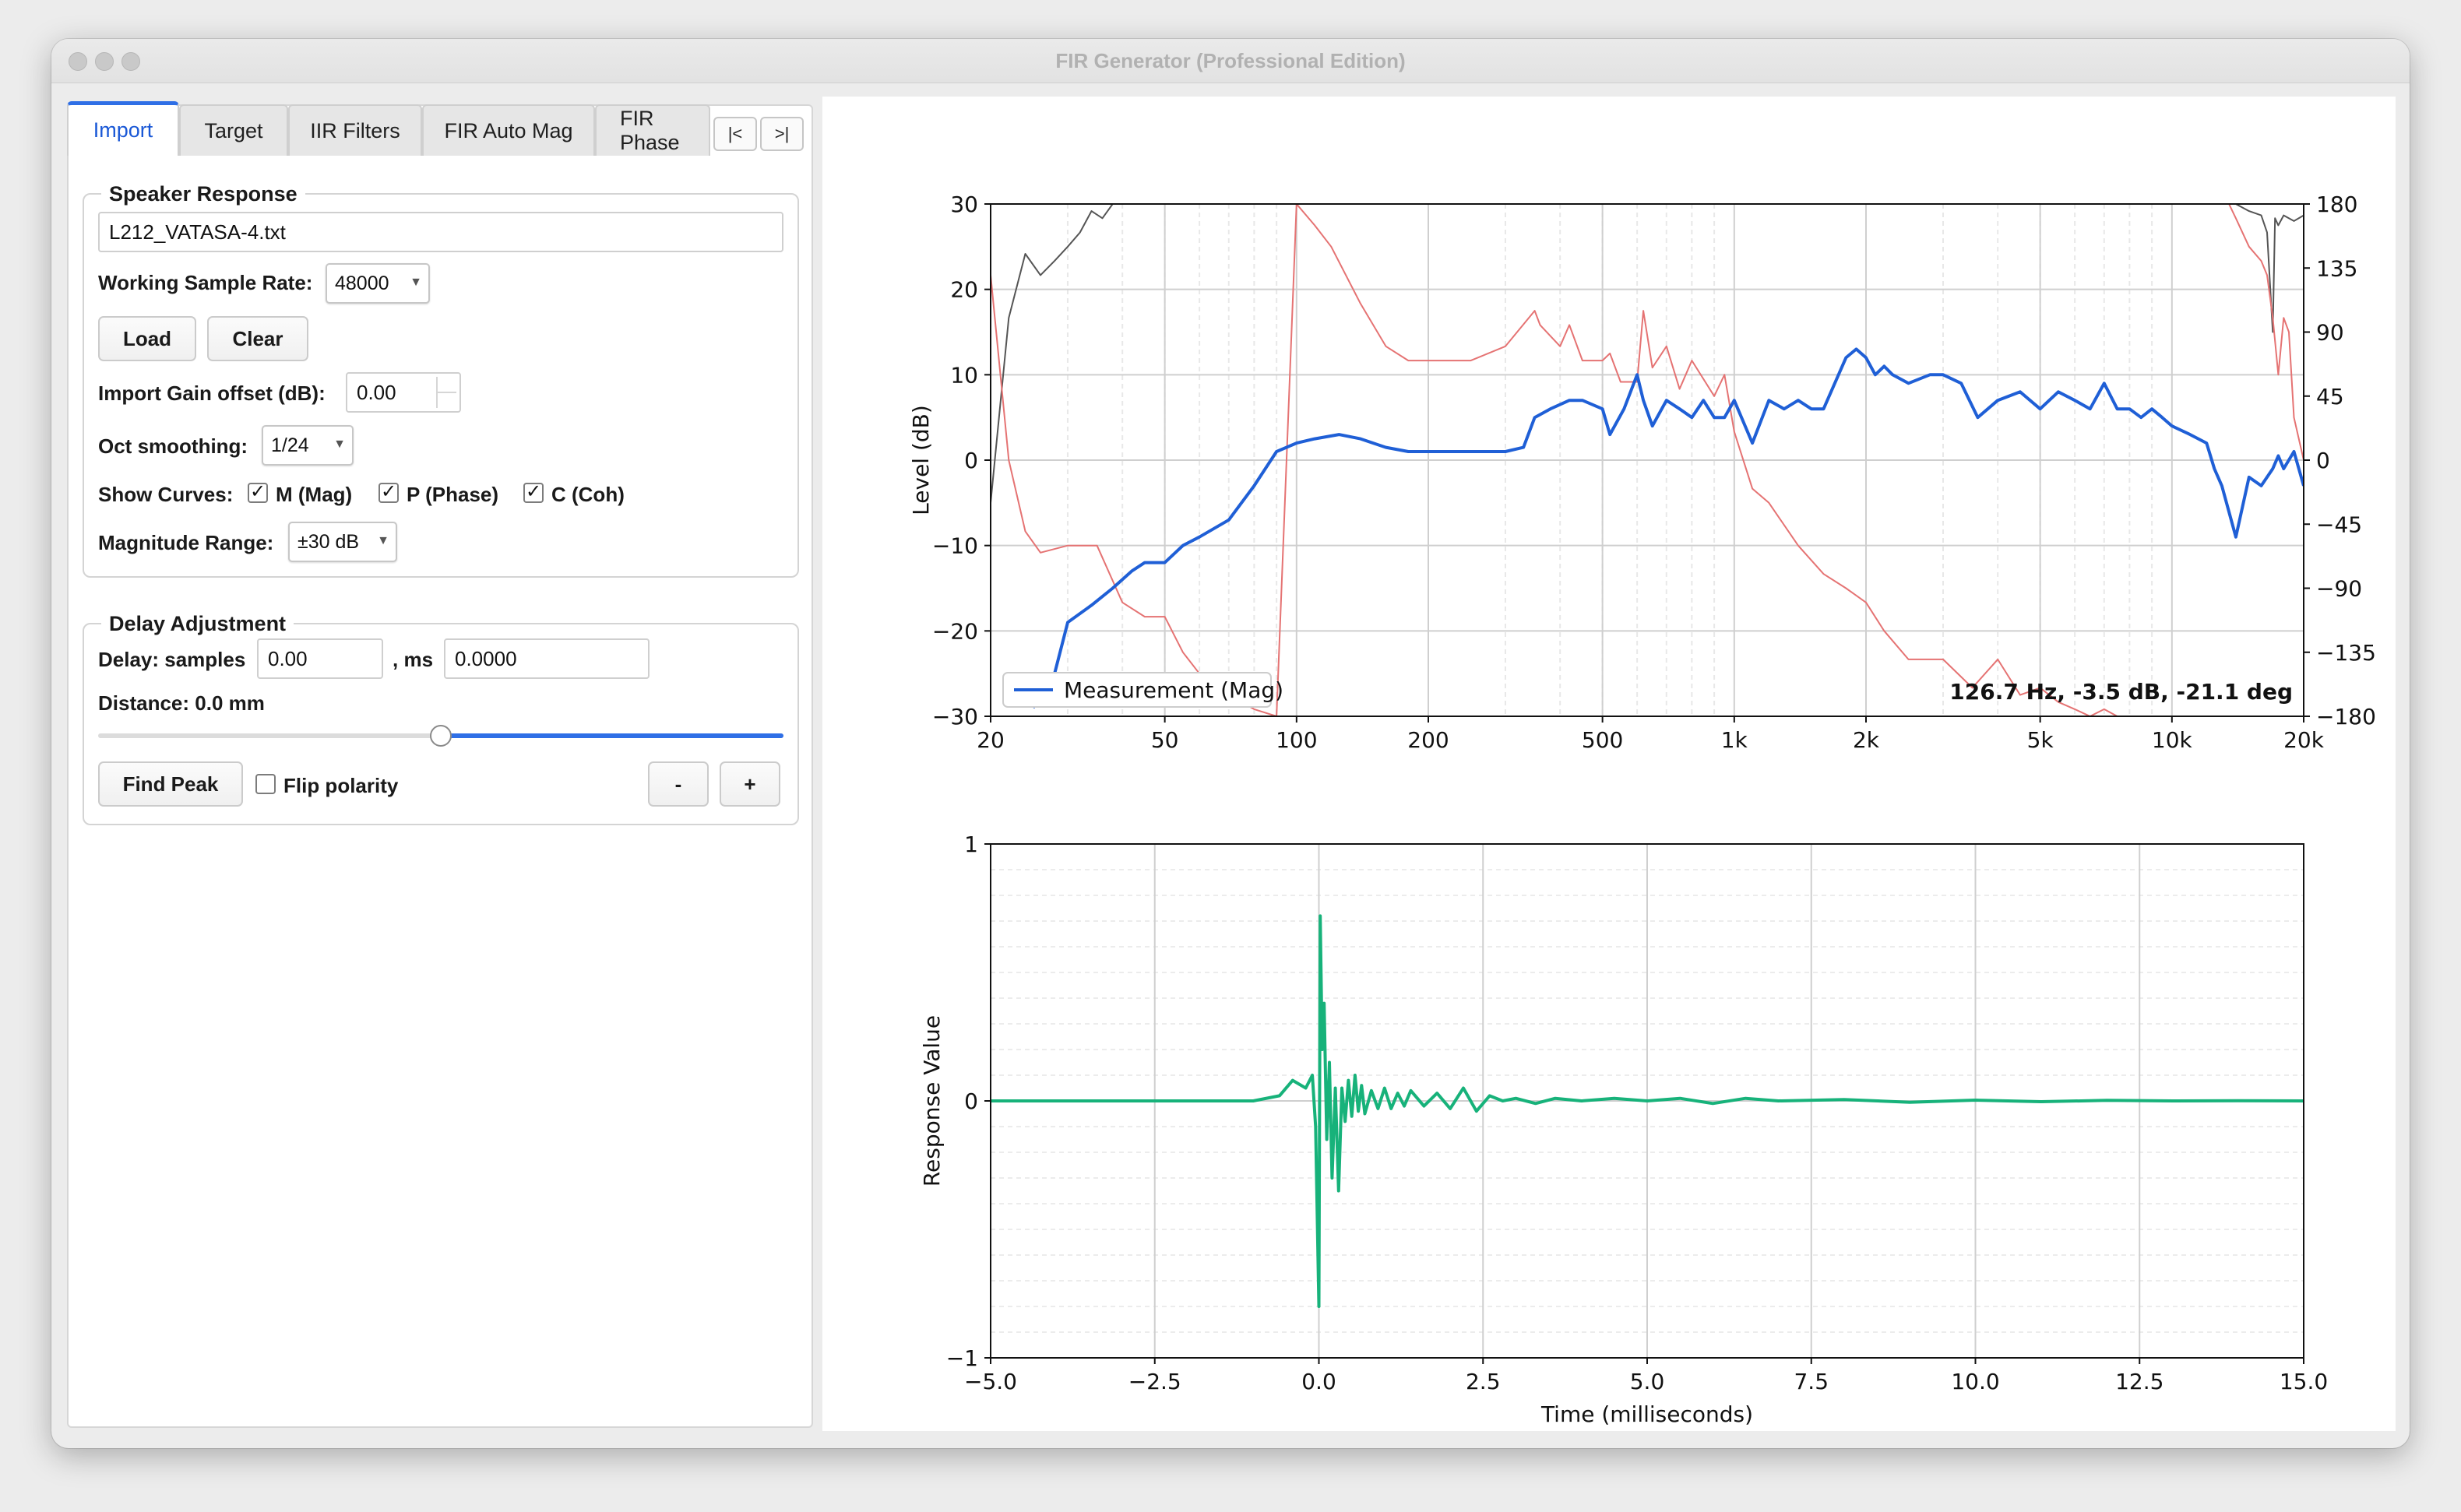 The width and height of the screenshot is (2461, 1512). What do you see at coordinates (257, 338) in the screenshot?
I see `clear-button: Clear` at bounding box center [257, 338].